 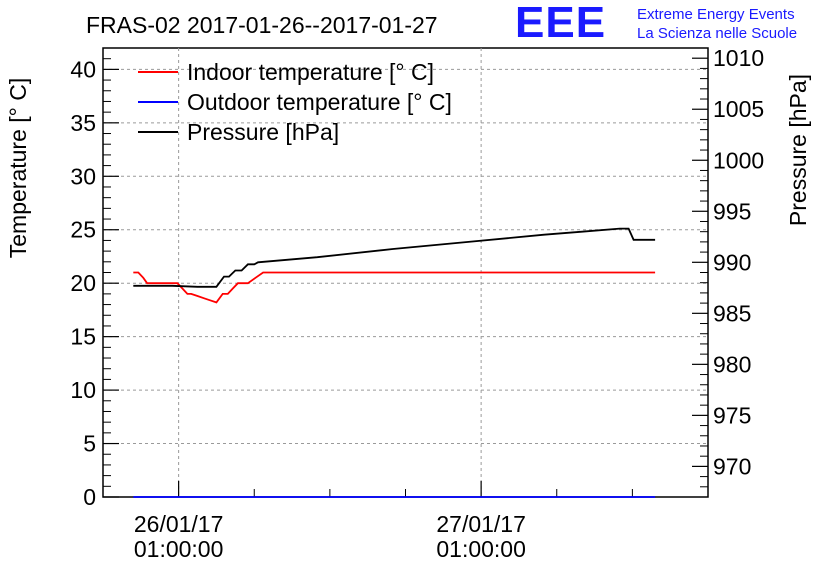 I want to click on chart-title: FRAS-02 2017-01-26--2017-01-27, so click(x=262, y=25).